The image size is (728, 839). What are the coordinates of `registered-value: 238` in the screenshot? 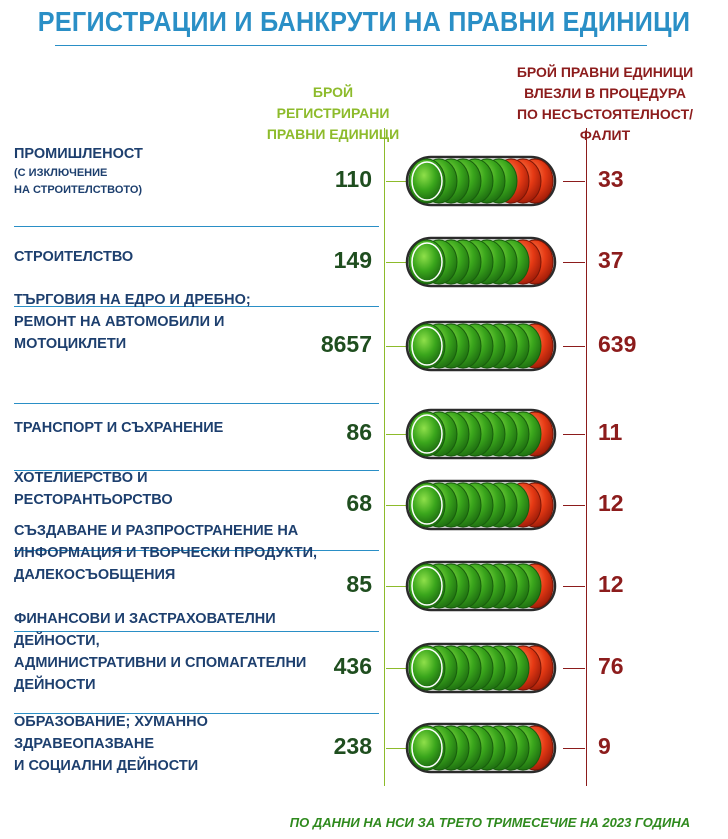 It's located at (352, 746).